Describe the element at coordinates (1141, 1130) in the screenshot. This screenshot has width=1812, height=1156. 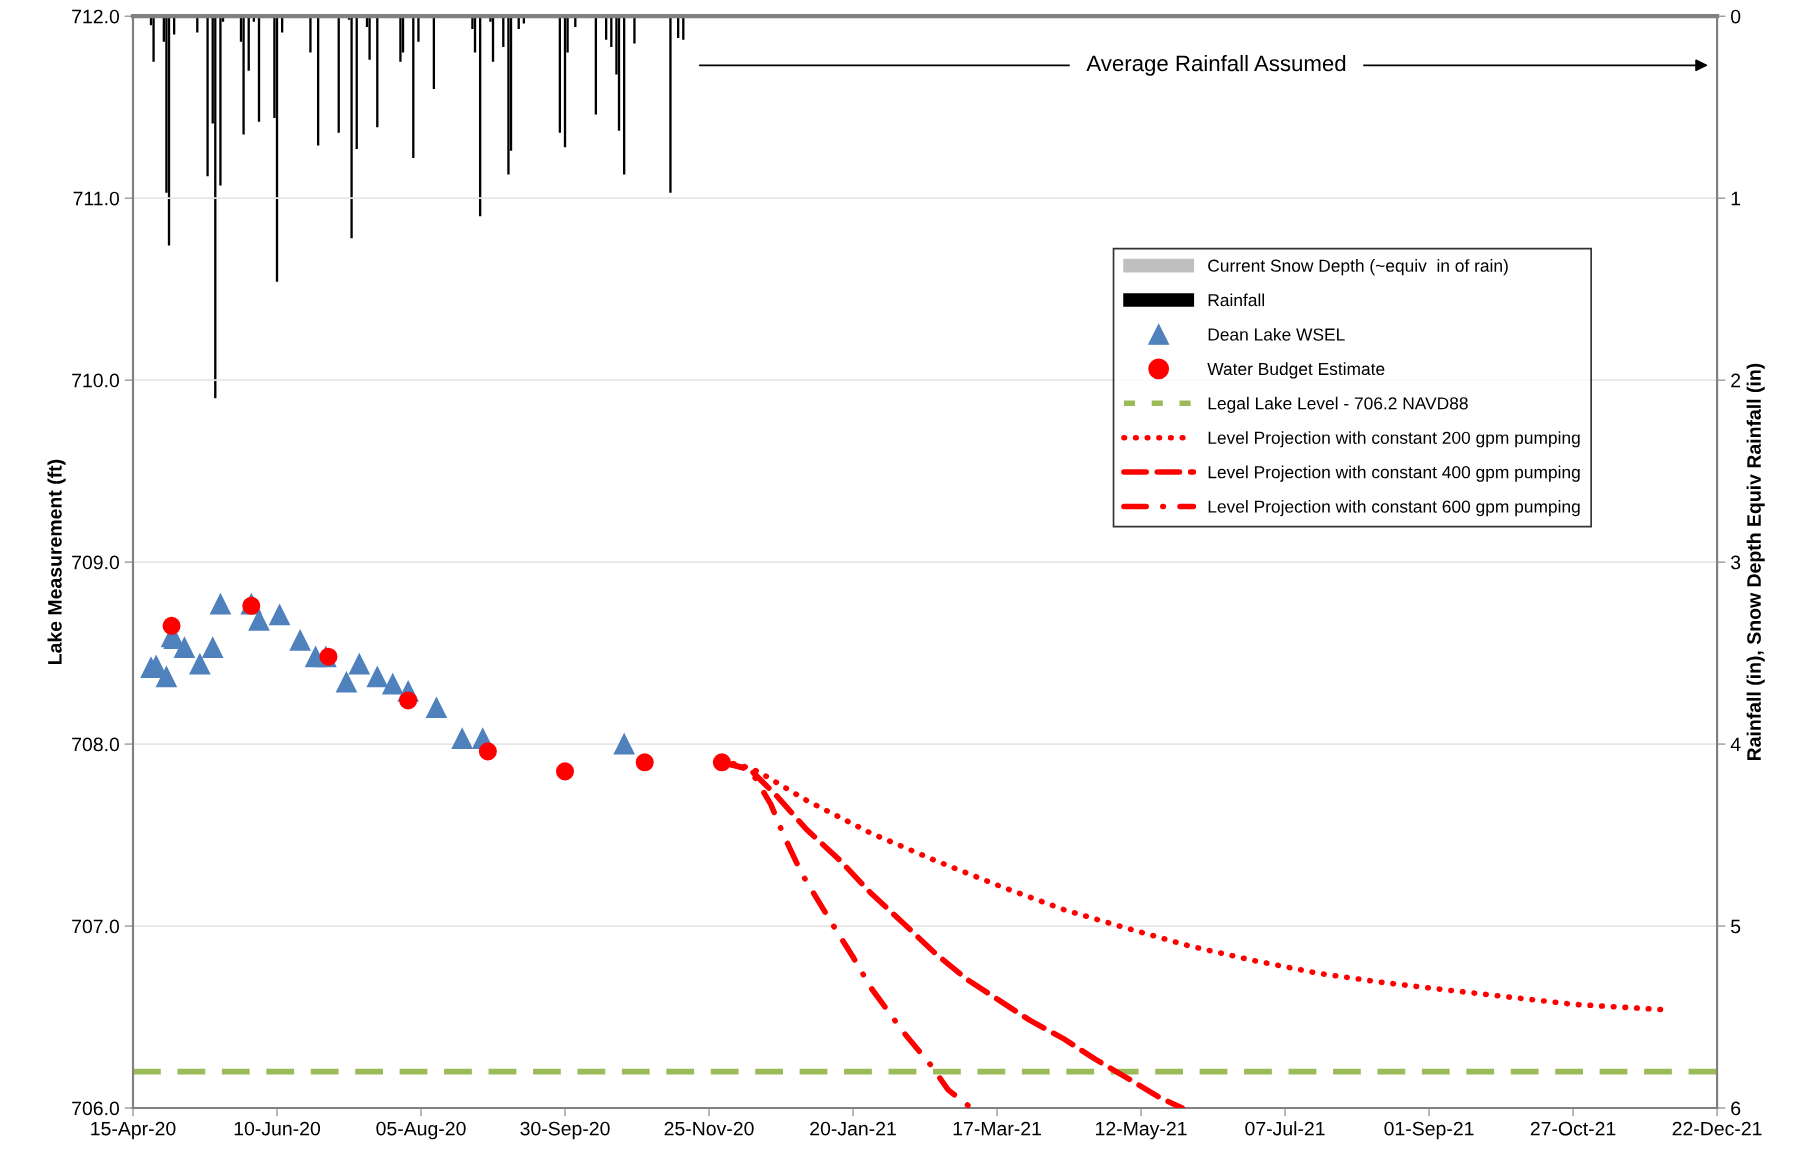
I see `x-tick-label: 12-May-21` at that location.